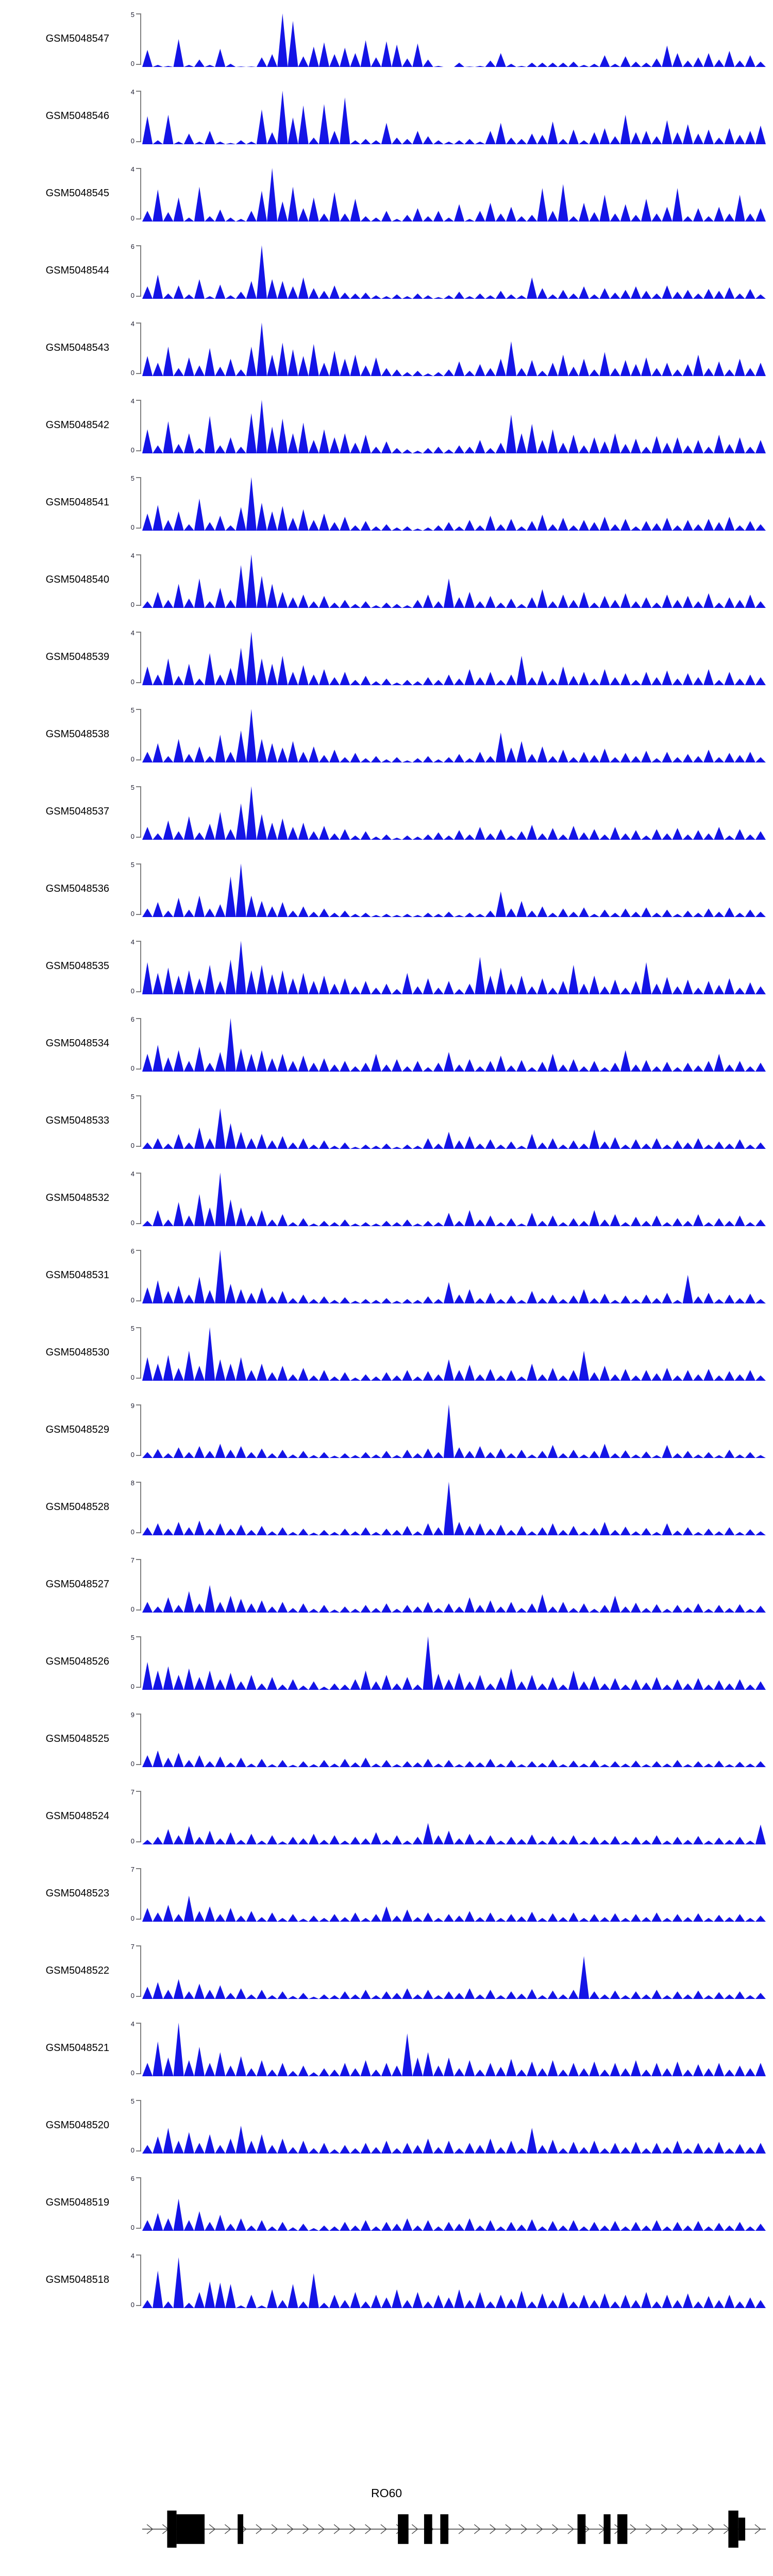 The height and width of the screenshot is (2576, 773). I want to click on coverage-track-row: GSM5048544 6 0, so click(386, 270).